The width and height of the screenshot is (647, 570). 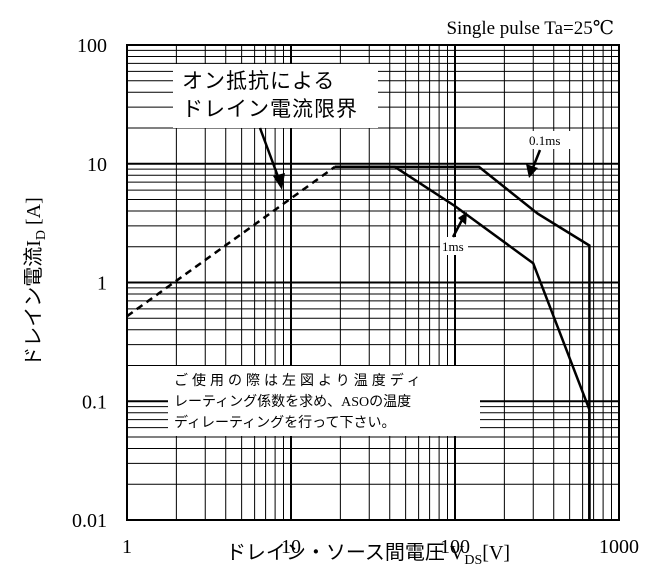 What do you see at coordinates (530, 28) in the screenshot?
I see `chart-title: Single pulse Ta=25℃` at bounding box center [530, 28].